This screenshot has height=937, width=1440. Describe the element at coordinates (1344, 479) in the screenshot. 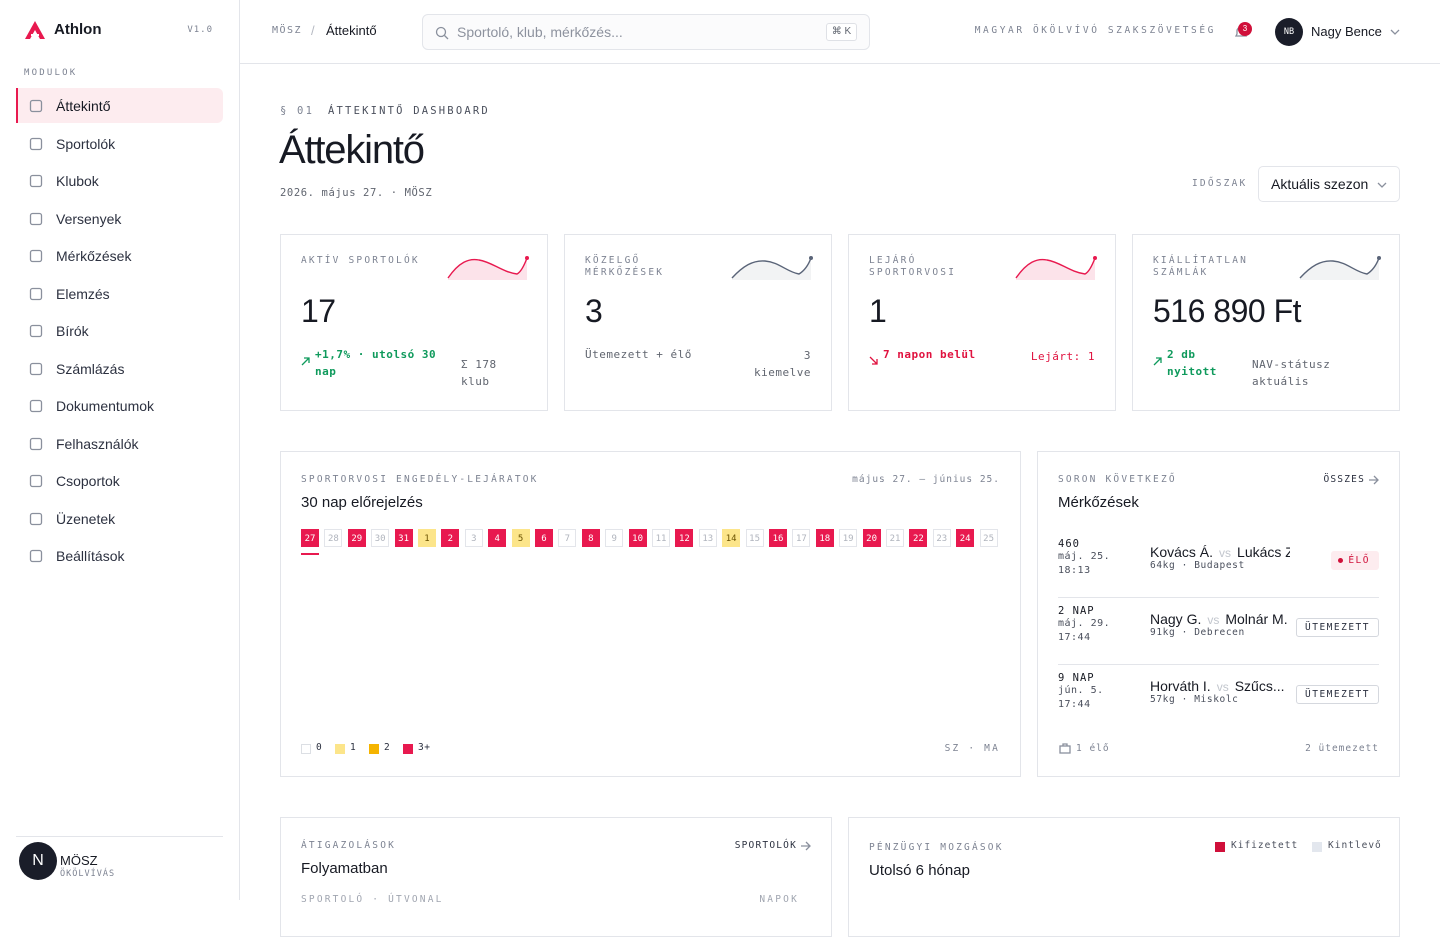

I see `panel-link: ÖSSZES` at that location.